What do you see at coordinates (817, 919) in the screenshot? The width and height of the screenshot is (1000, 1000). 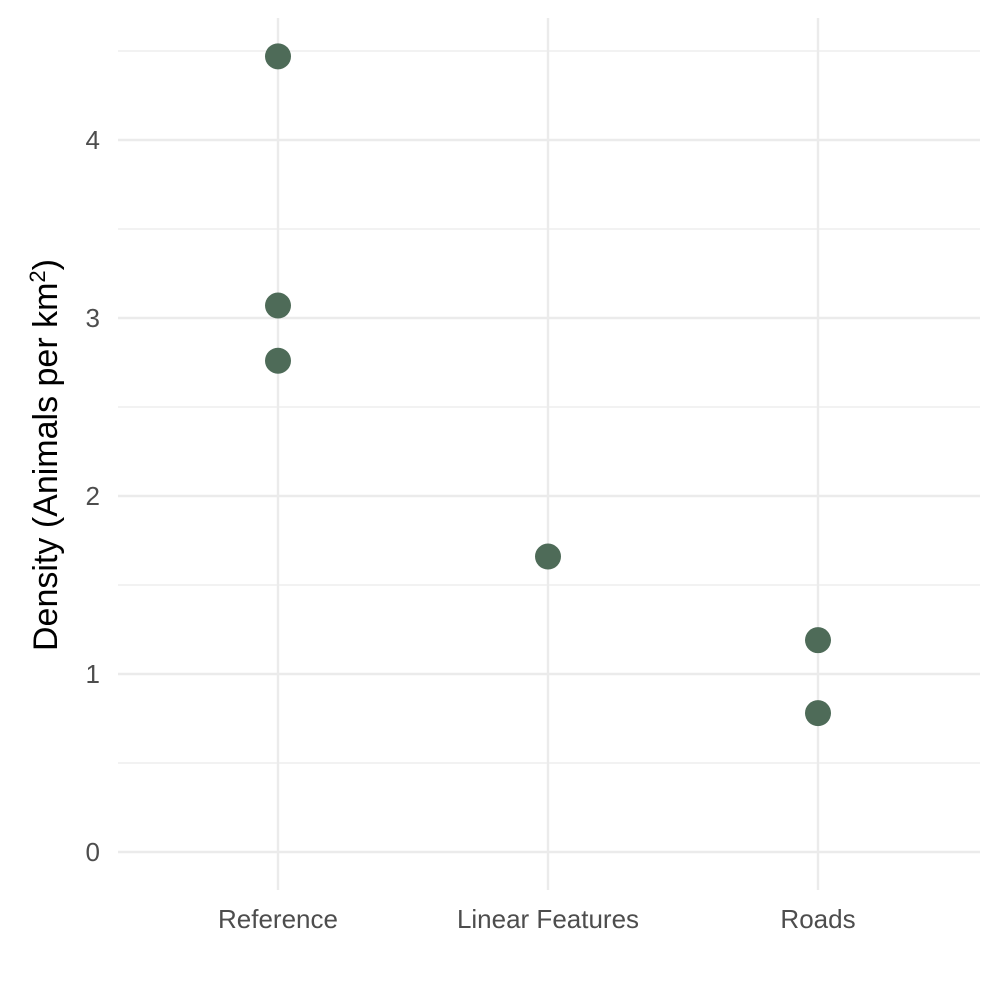 I see `x-tick-label: Roads` at bounding box center [817, 919].